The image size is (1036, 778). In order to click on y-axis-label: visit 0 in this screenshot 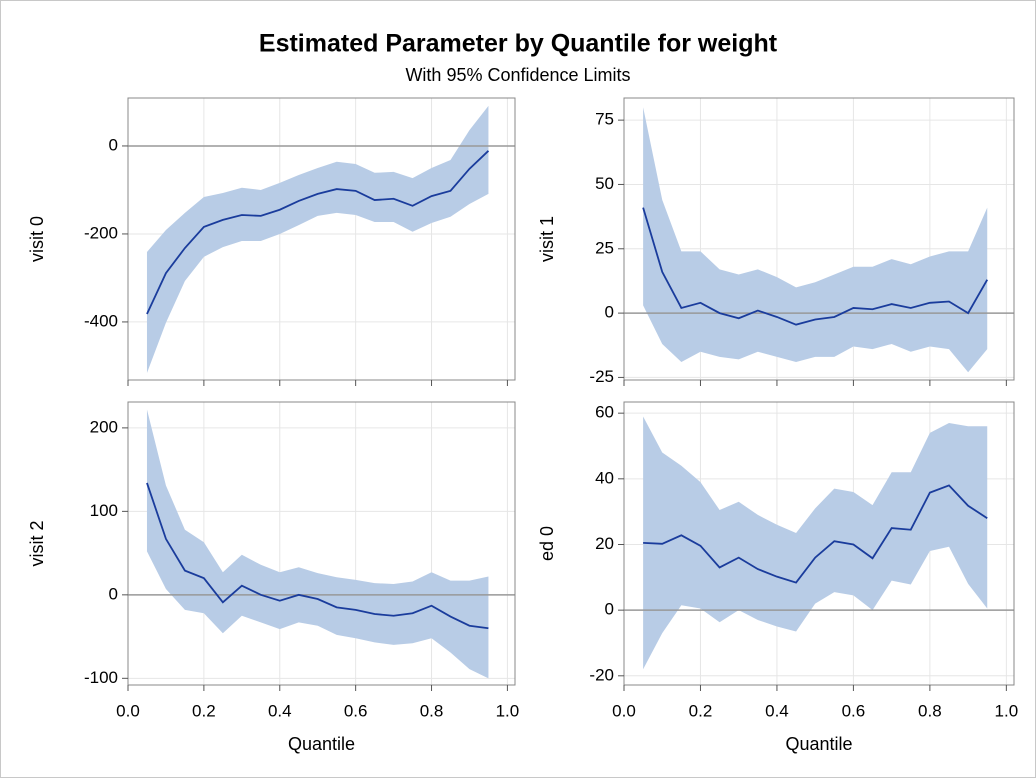, I will do `click(37, 239)`.